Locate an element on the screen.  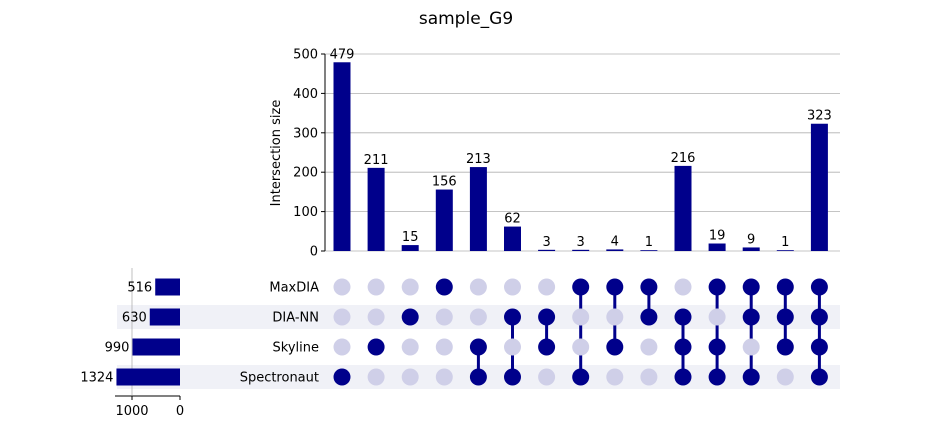
y-tick-label: 100 is located at coordinates (305, 212).